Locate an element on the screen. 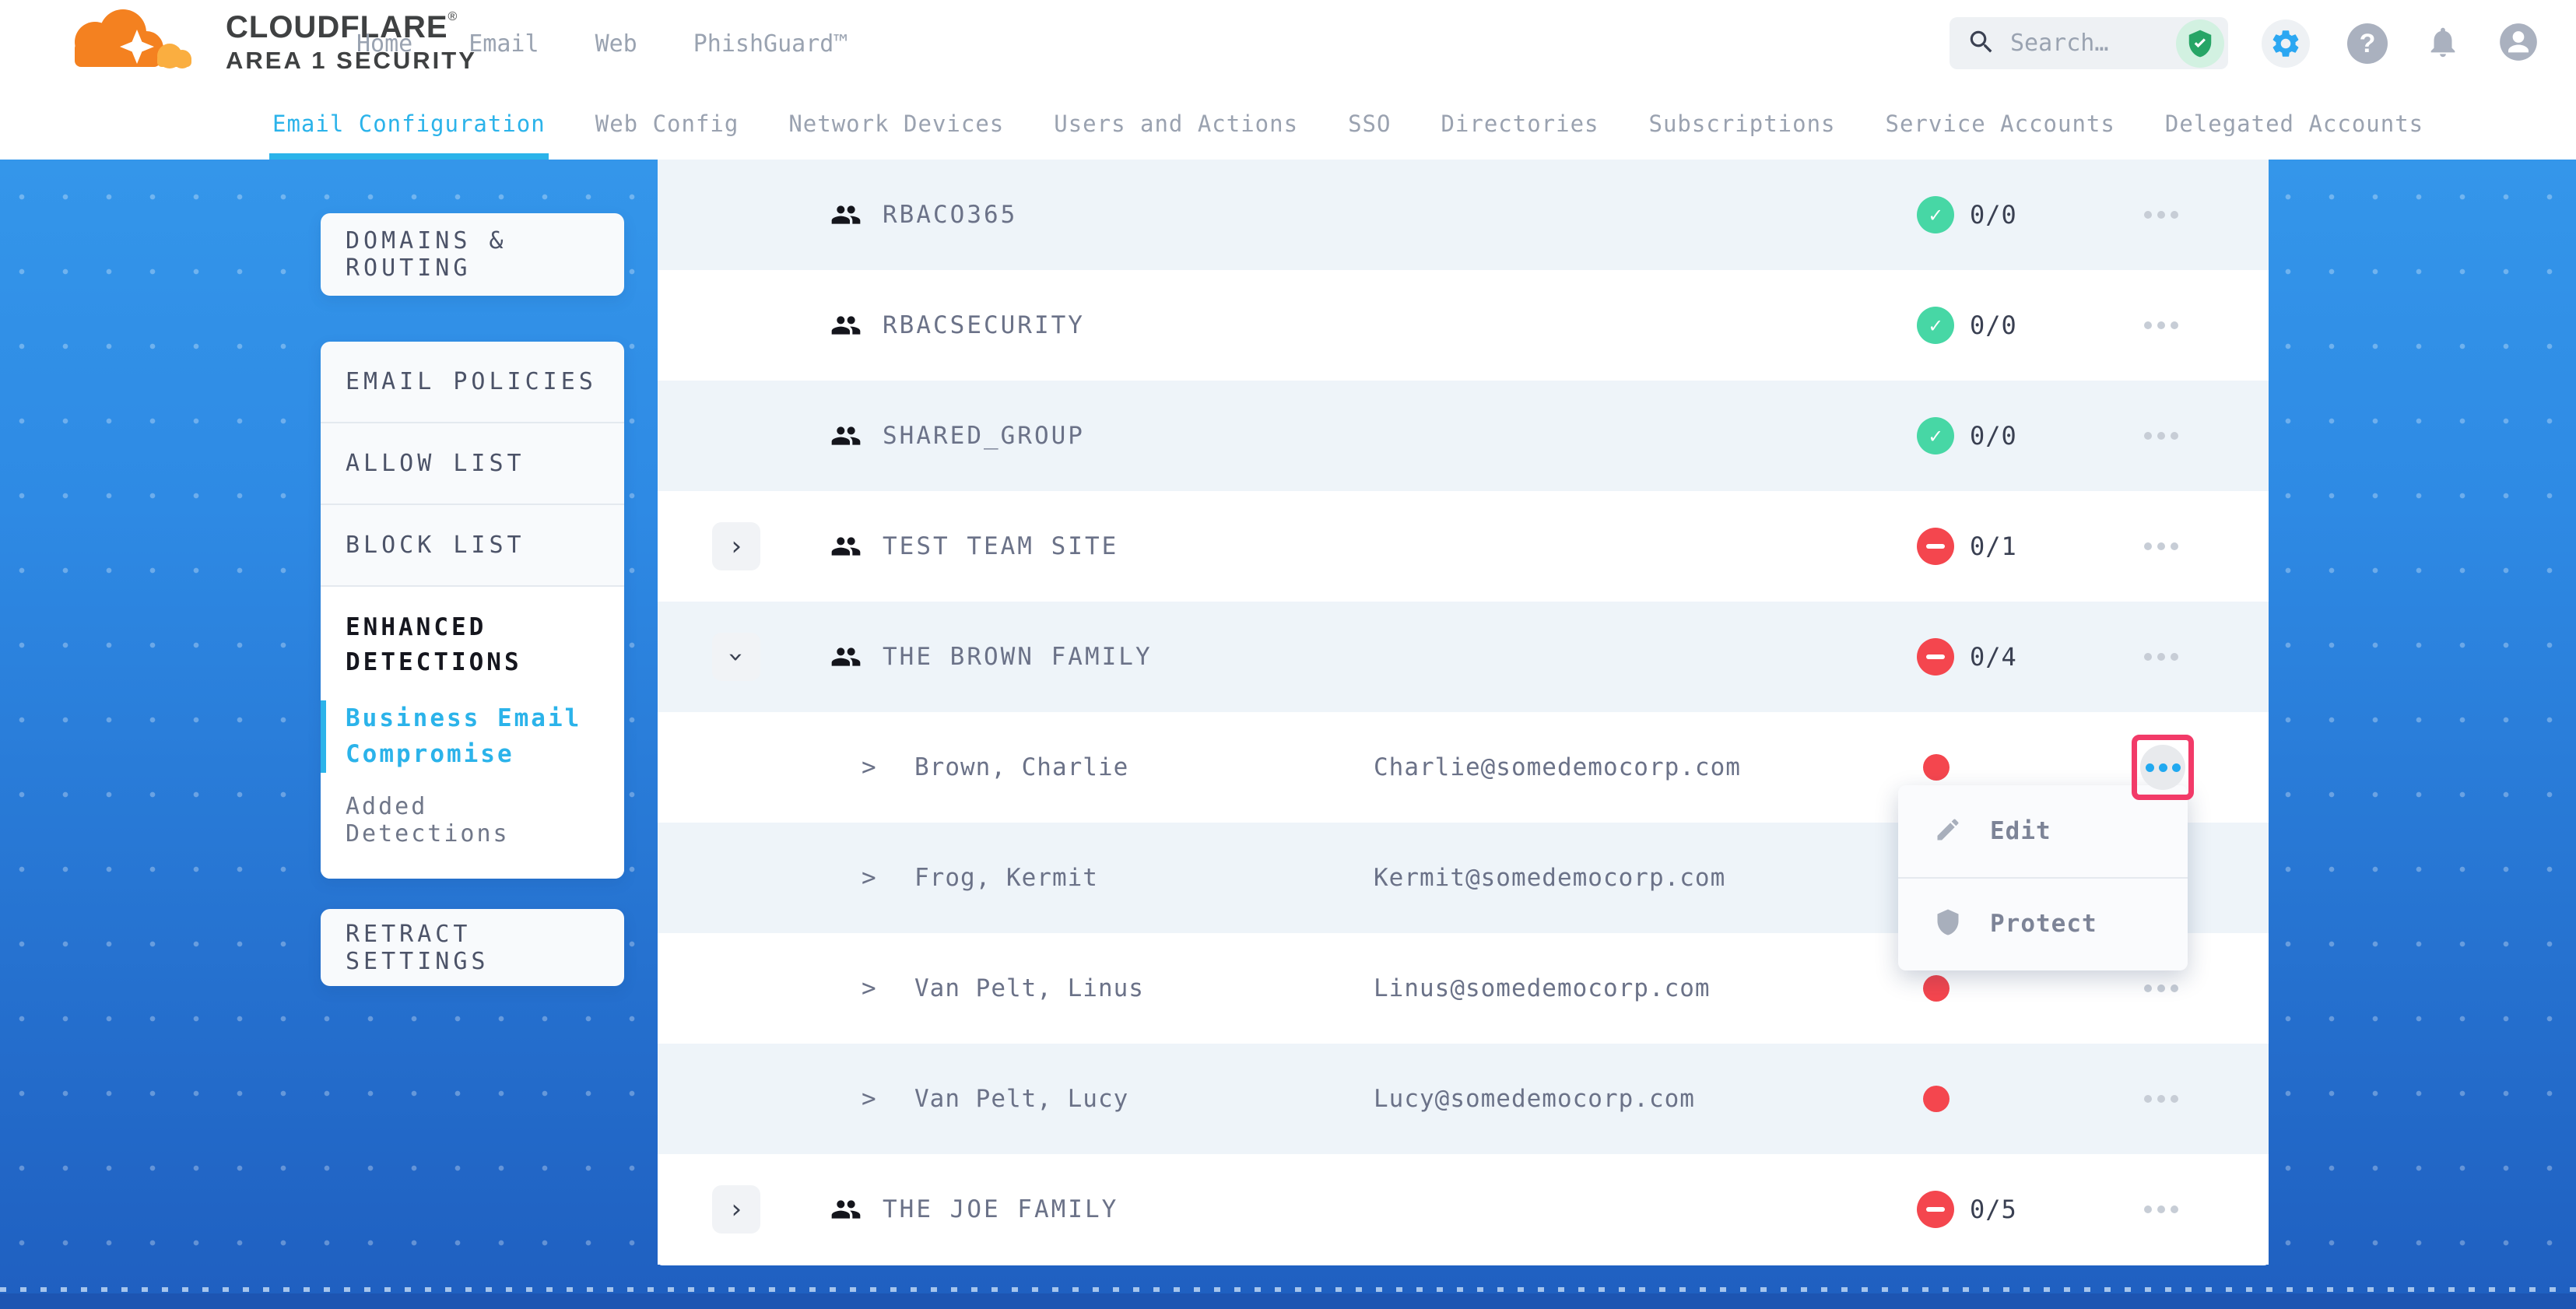  menu-item-protect: Protect is located at coordinates (2043, 923).